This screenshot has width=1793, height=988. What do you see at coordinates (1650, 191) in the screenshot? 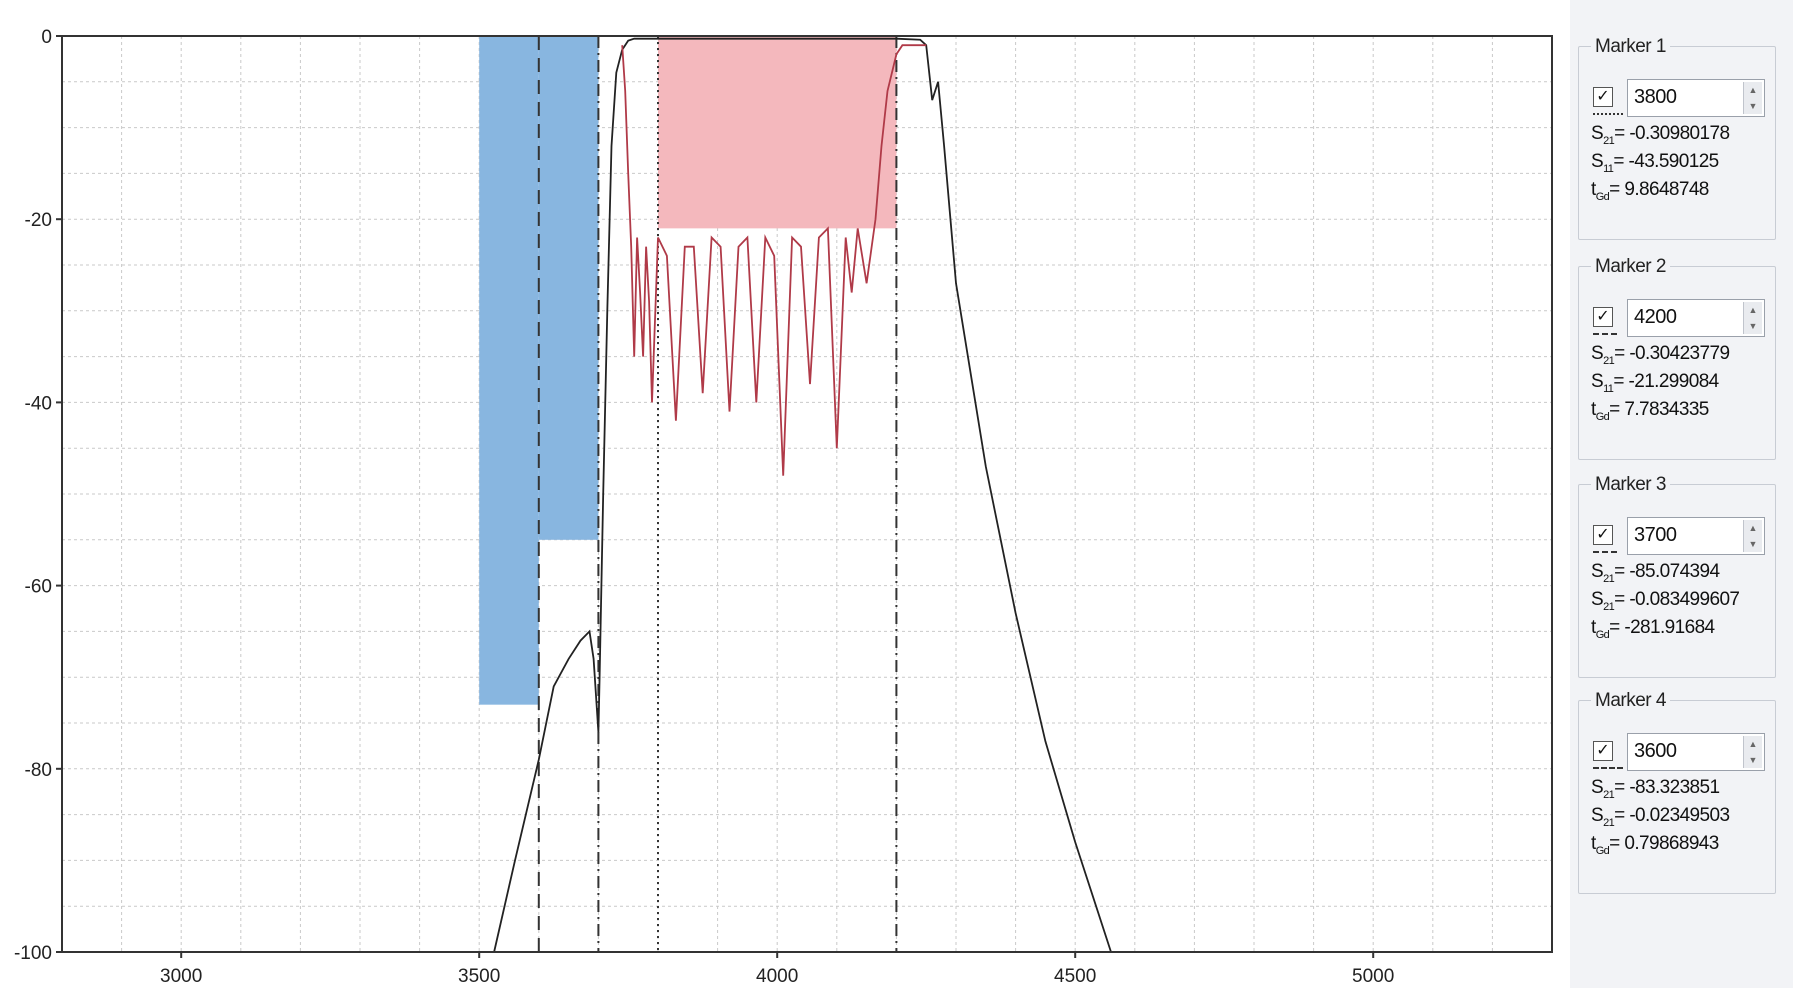
I see `measurement-group-delay: tGd= 9.8648748` at bounding box center [1650, 191].